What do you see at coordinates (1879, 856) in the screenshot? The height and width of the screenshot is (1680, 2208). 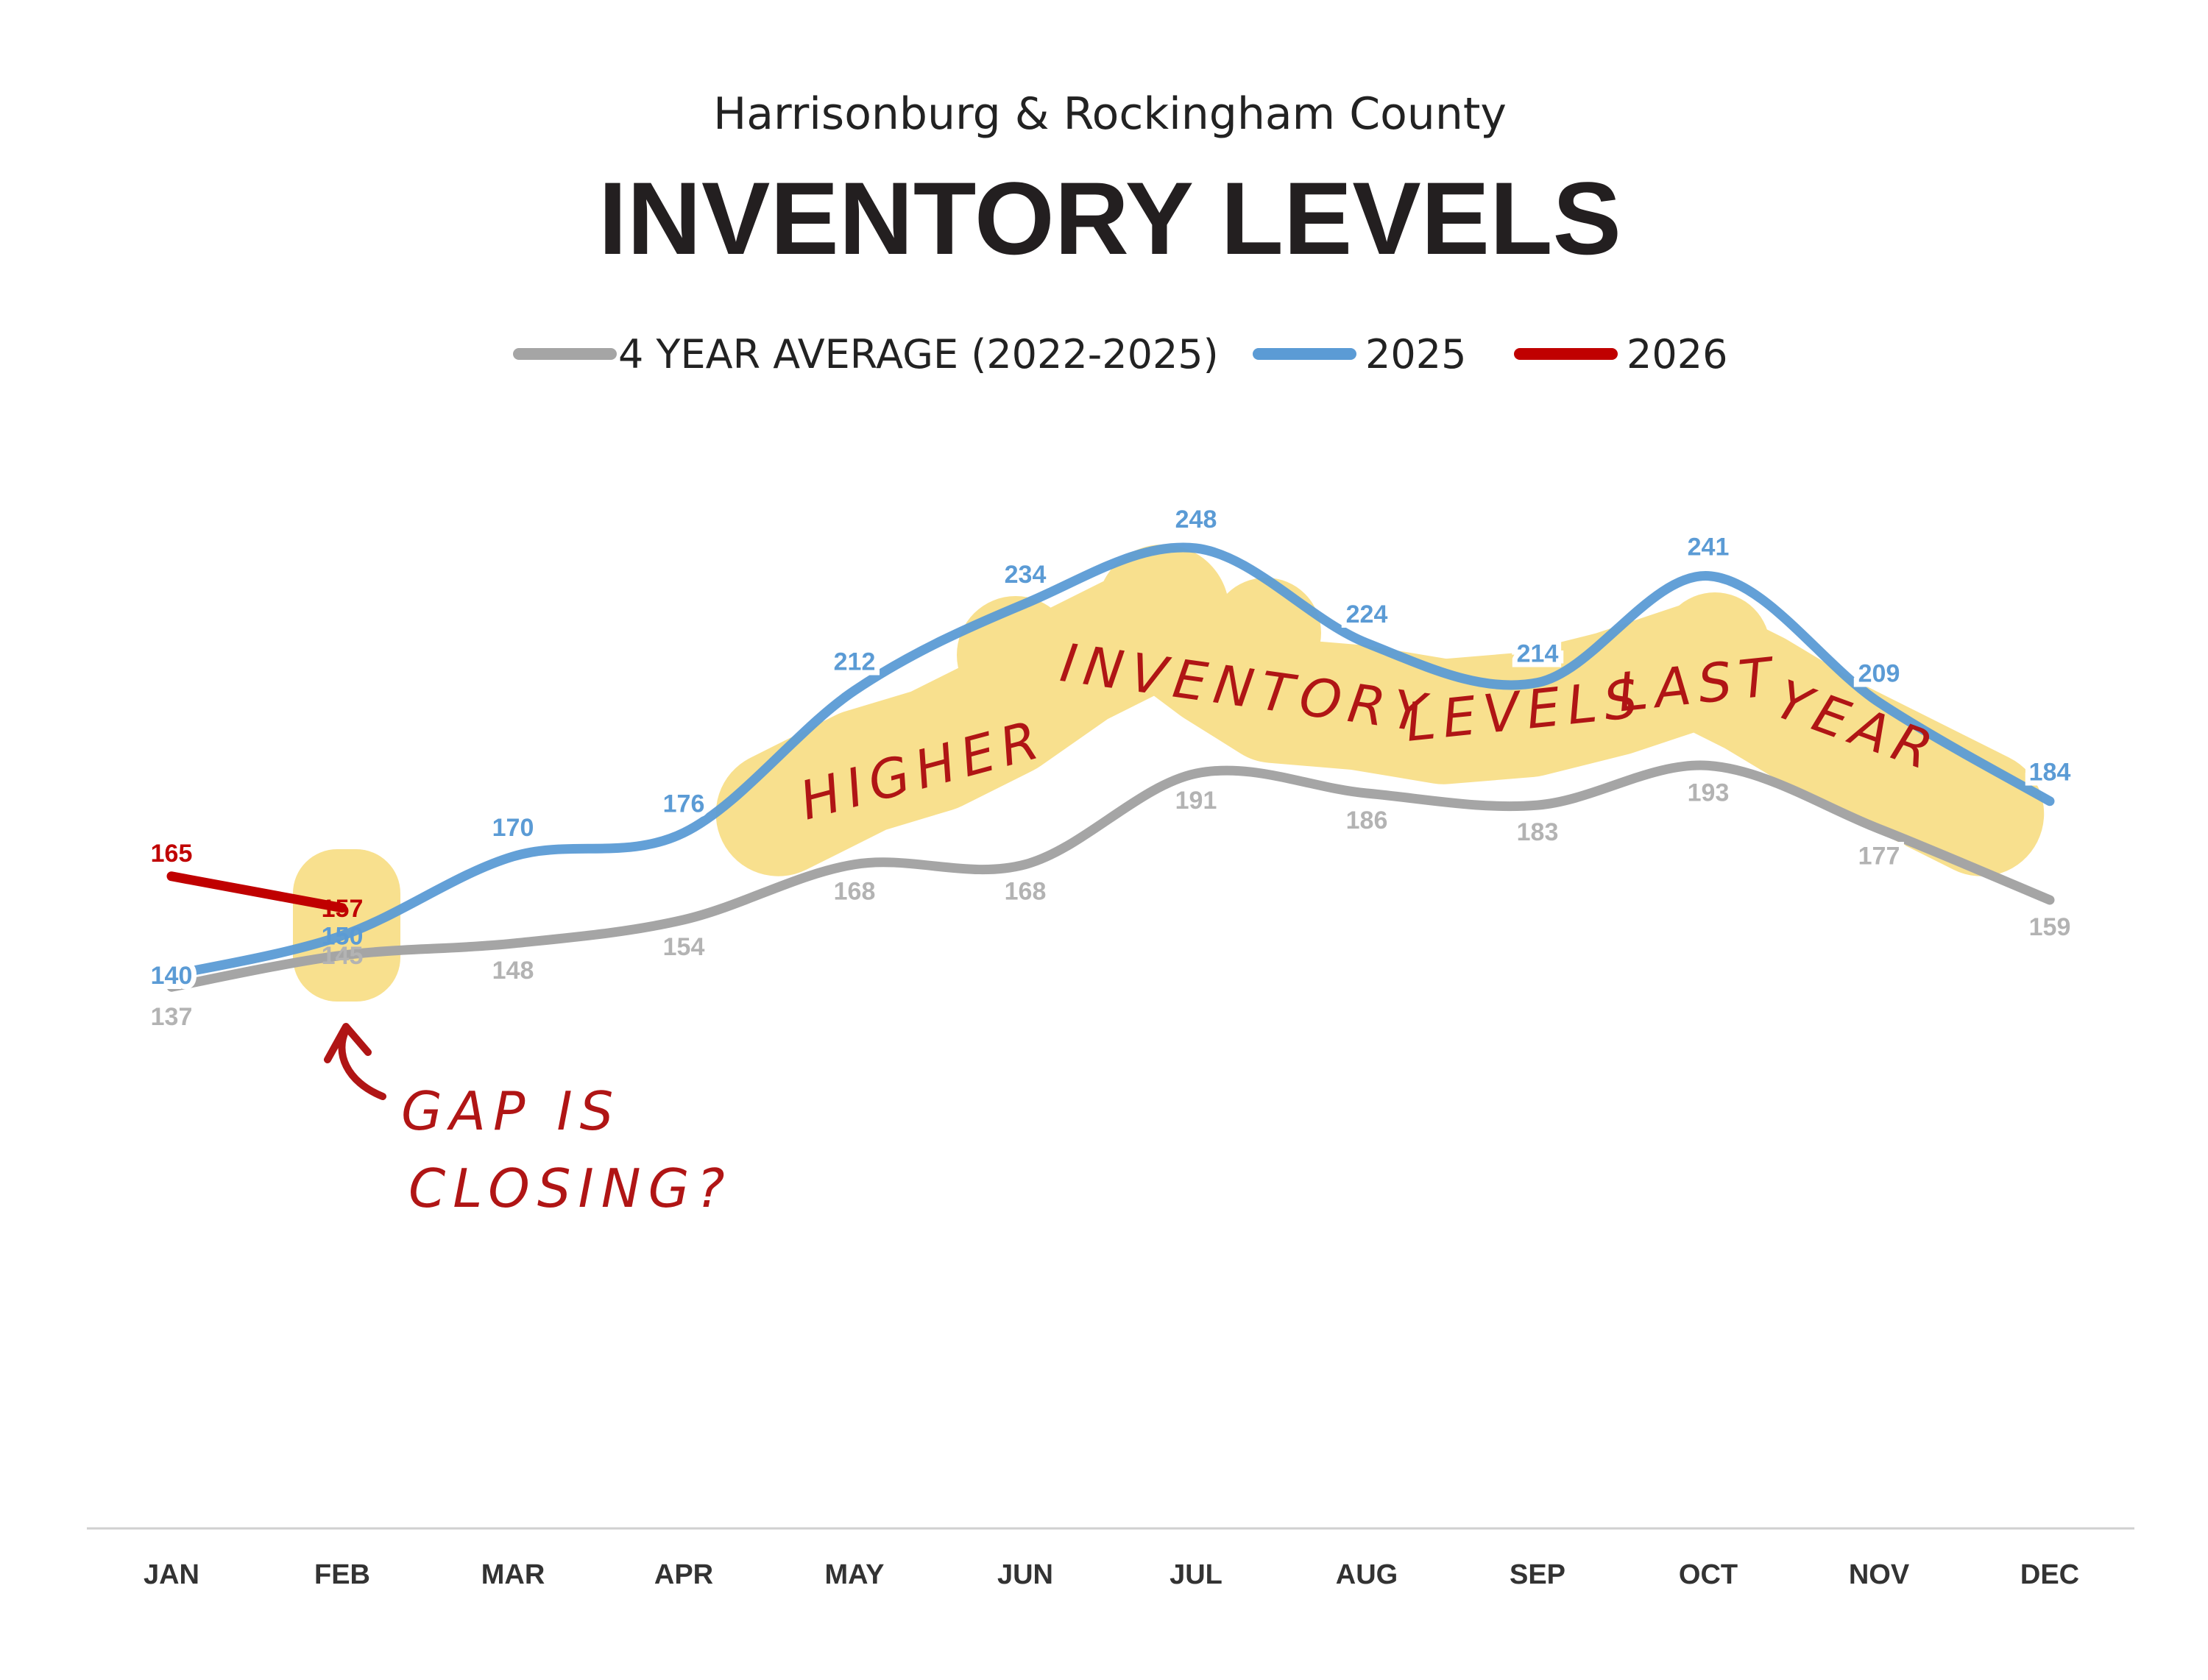 I see `data-label: 177` at bounding box center [1879, 856].